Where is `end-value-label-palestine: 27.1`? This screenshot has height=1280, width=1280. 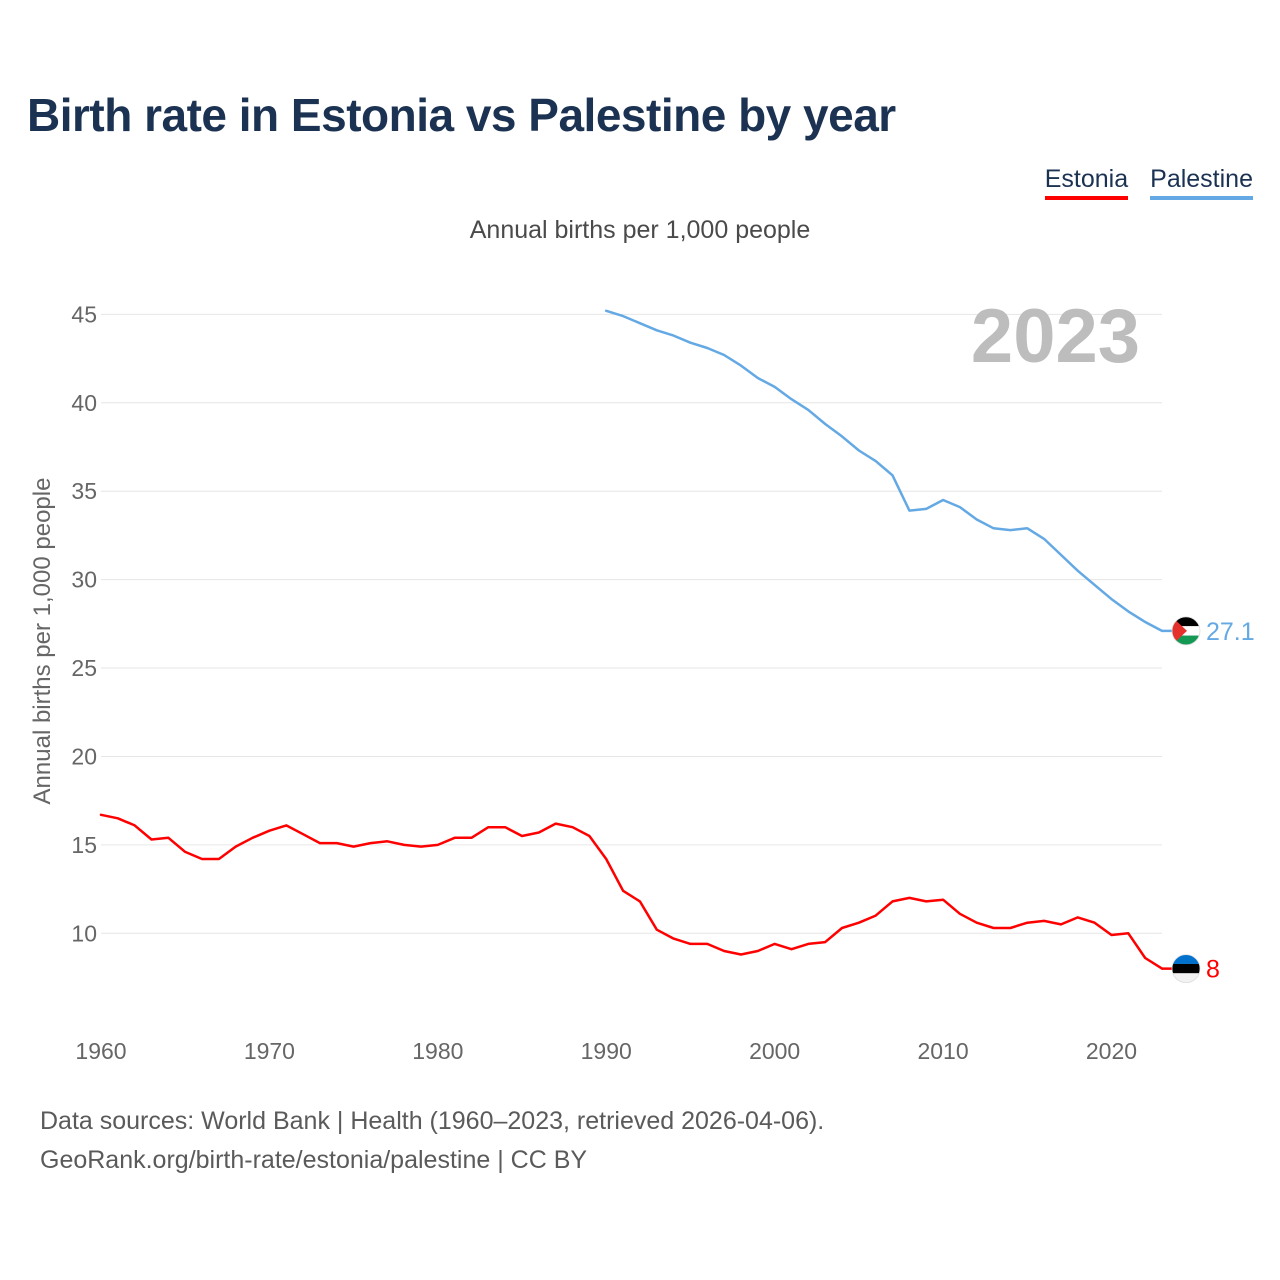 end-value-label-palestine: 27.1 is located at coordinates (1230, 632).